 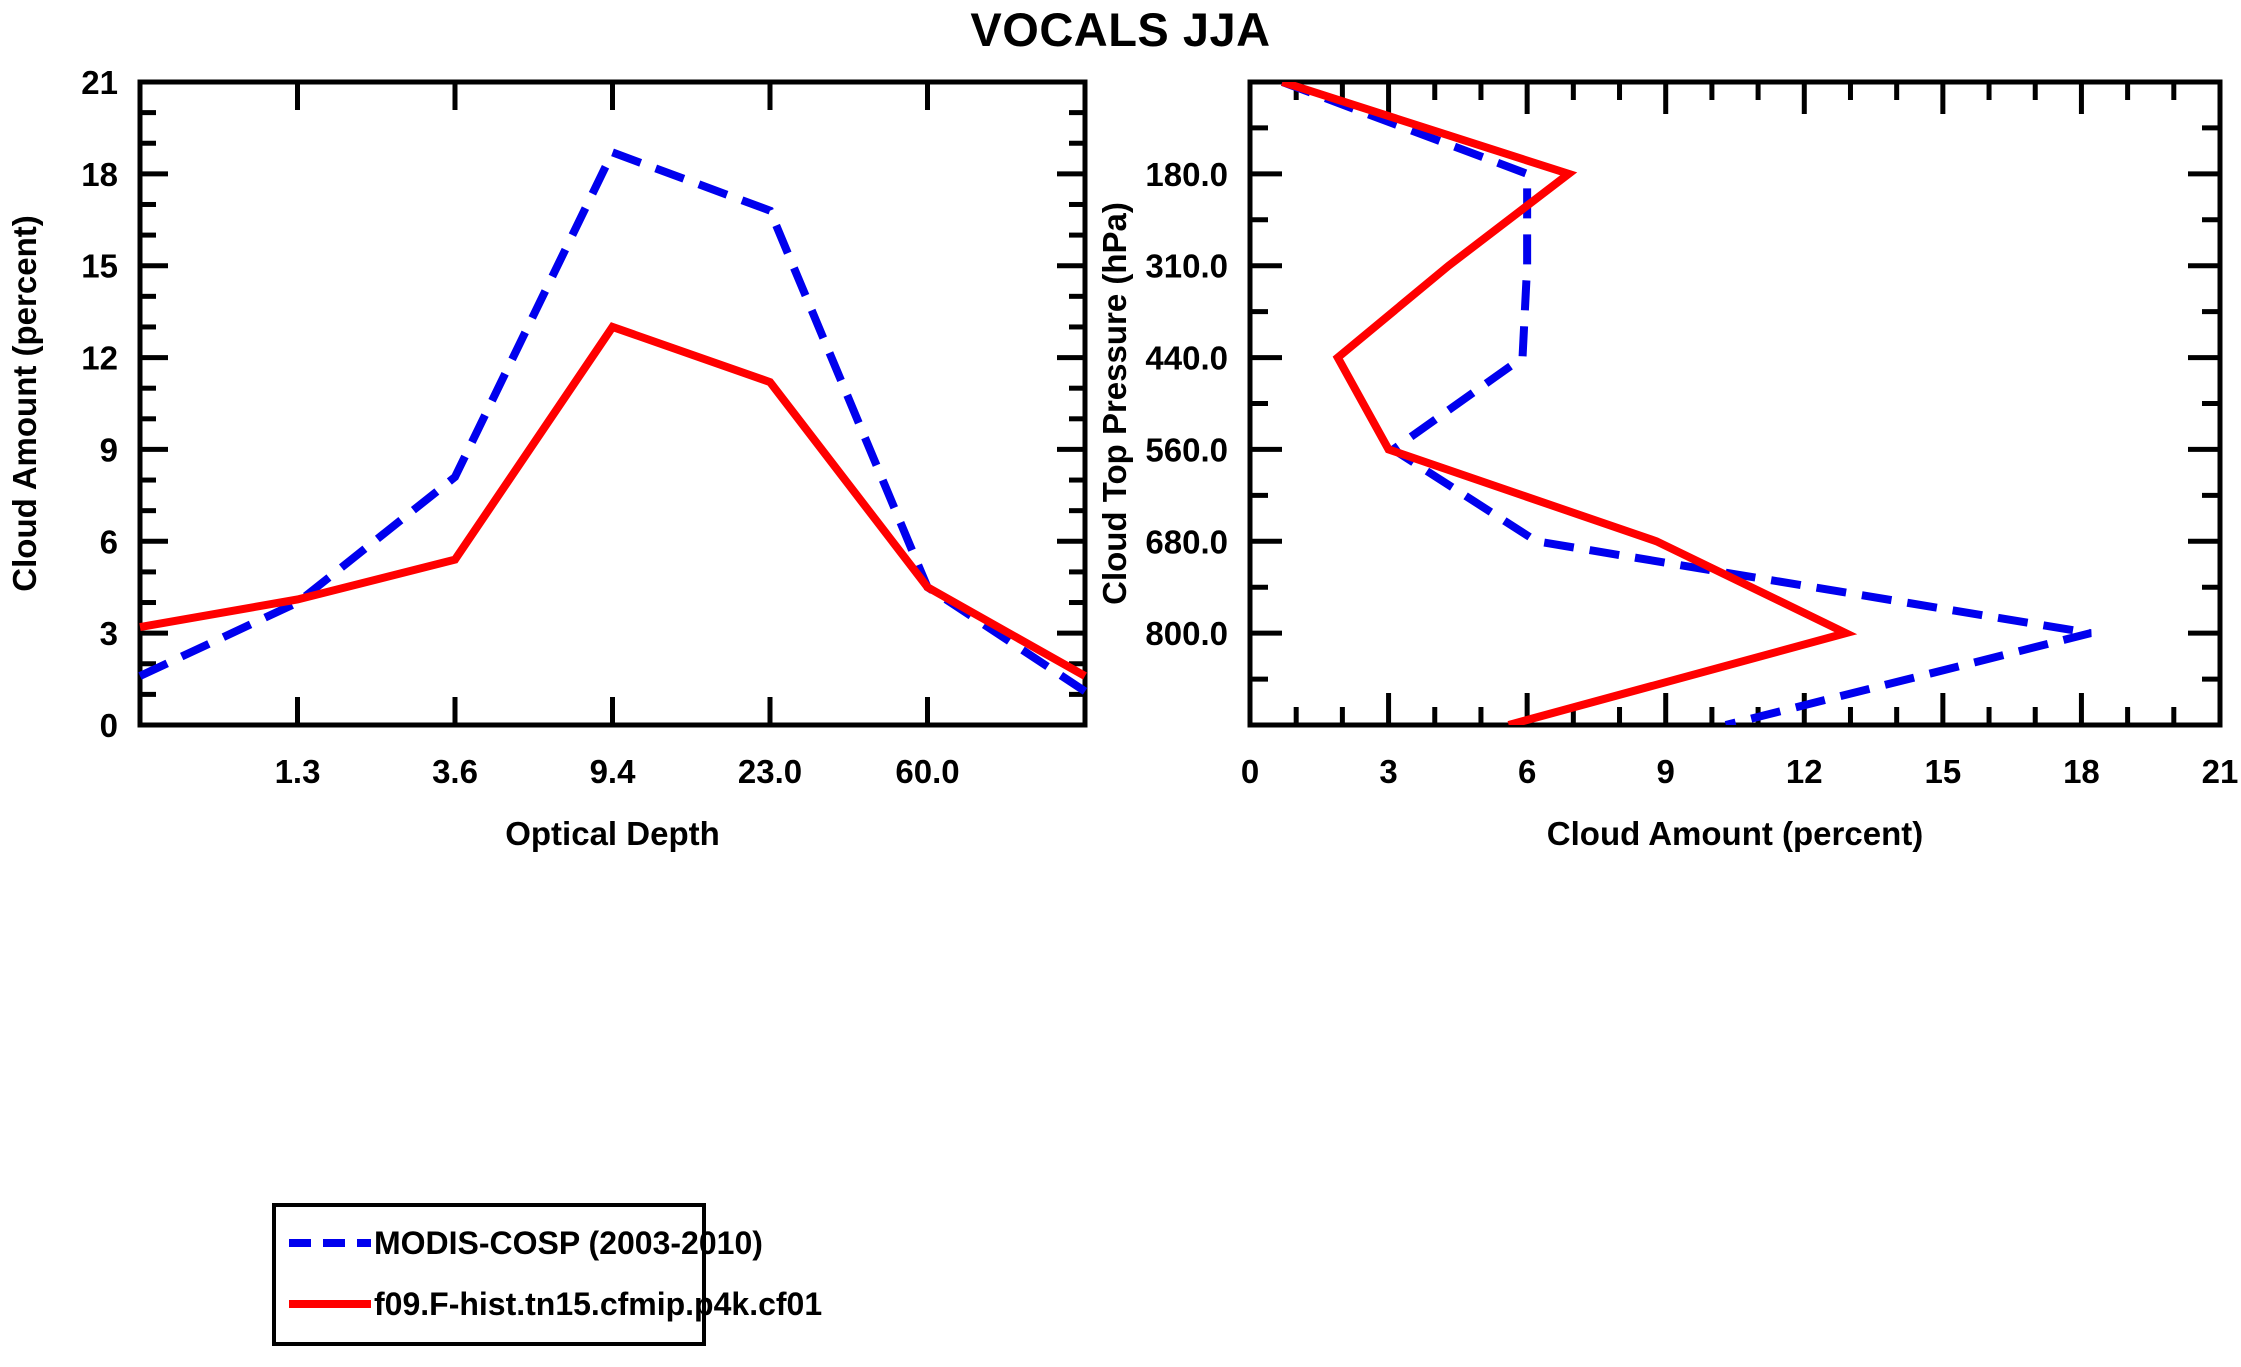 I want to click on left-y-tick-label: 18, so click(x=99, y=174).